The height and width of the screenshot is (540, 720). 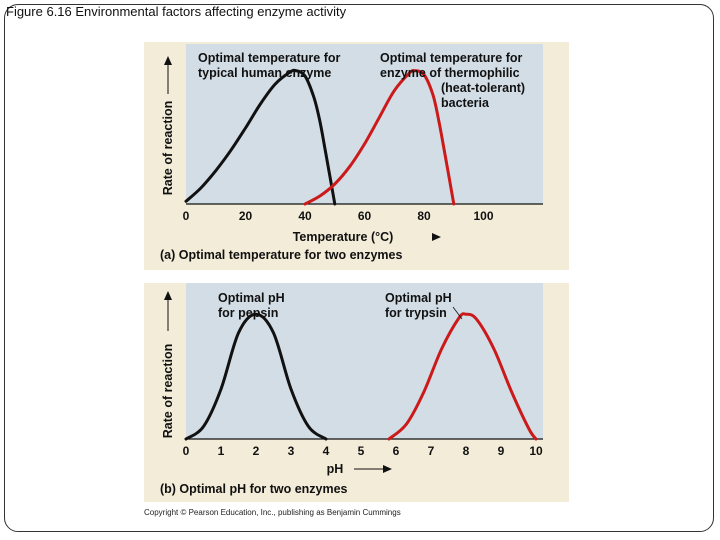 What do you see at coordinates (416, 313) in the screenshot?
I see `series-label-2: for trypsin` at bounding box center [416, 313].